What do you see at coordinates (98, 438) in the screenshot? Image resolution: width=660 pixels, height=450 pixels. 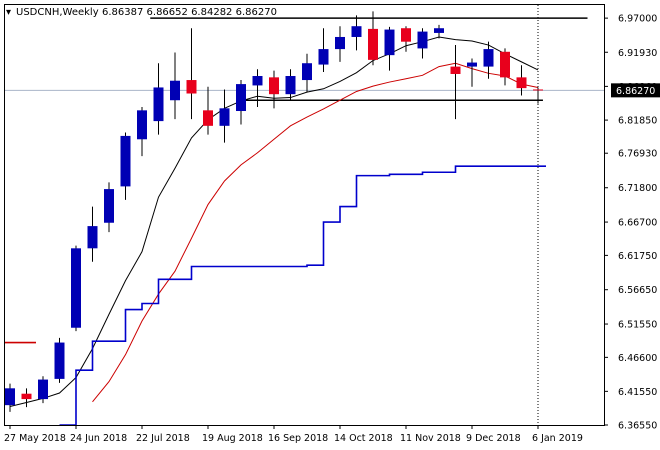 I see `x-tick-label: 24 Jun 2018` at bounding box center [98, 438].